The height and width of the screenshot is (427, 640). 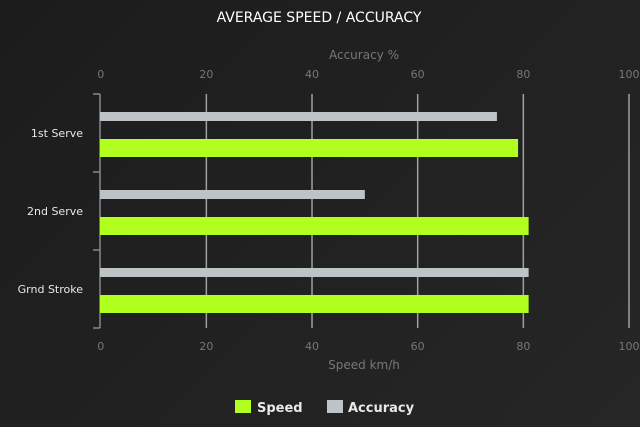 I want to click on legend-label-accuracy: Accuracy, so click(x=381, y=408).